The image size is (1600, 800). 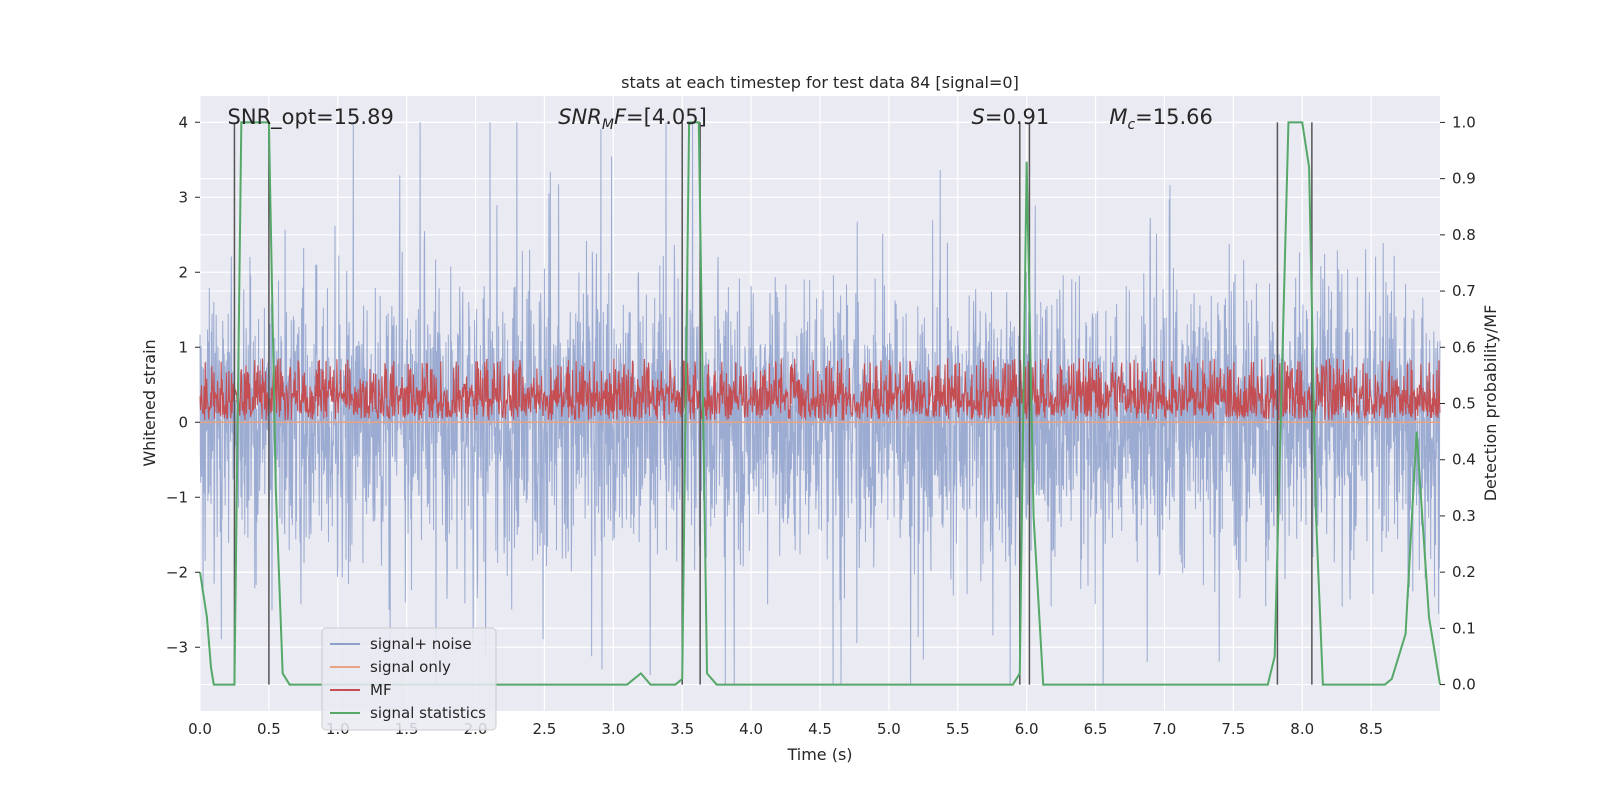 I want to click on legend-entry-label: signal only, so click(x=410, y=667).